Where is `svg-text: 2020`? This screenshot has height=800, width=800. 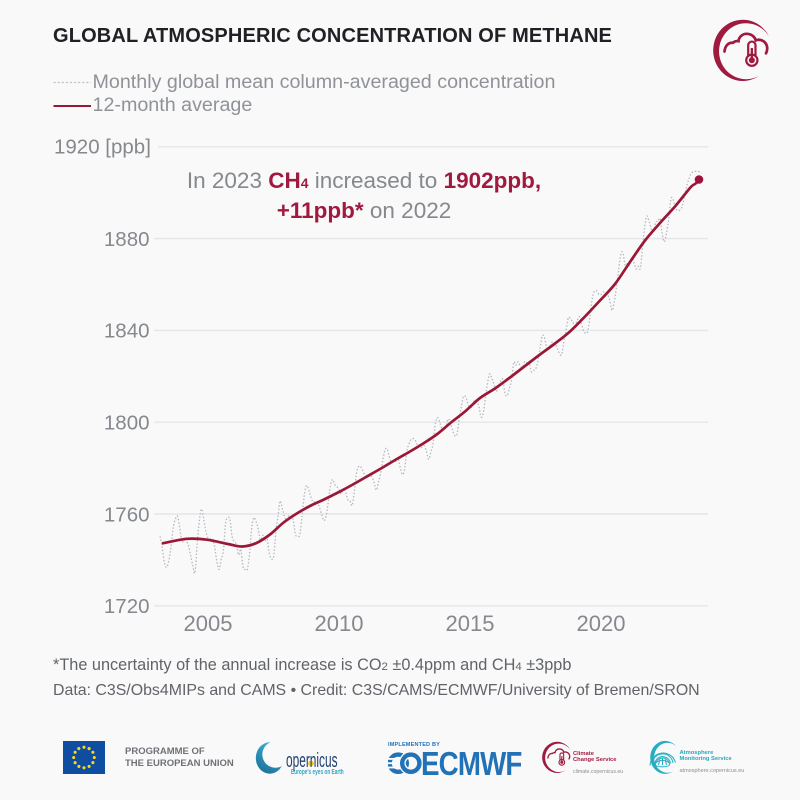
svg-text: 2020 is located at coordinates (601, 623).